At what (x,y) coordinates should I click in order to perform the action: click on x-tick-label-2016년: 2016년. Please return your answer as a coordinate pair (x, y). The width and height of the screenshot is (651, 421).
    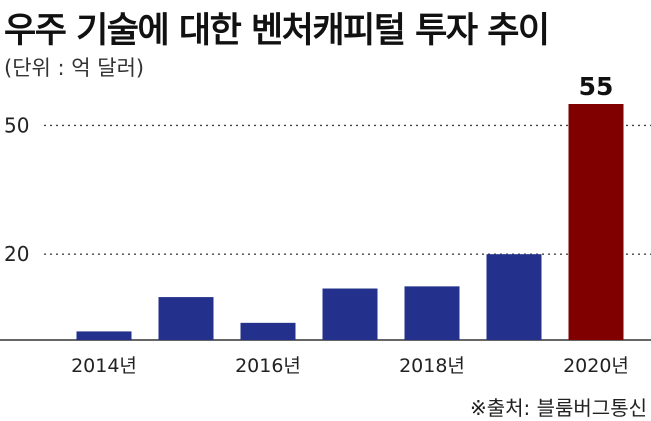
    Looking at the image, I should click on (268, 366).